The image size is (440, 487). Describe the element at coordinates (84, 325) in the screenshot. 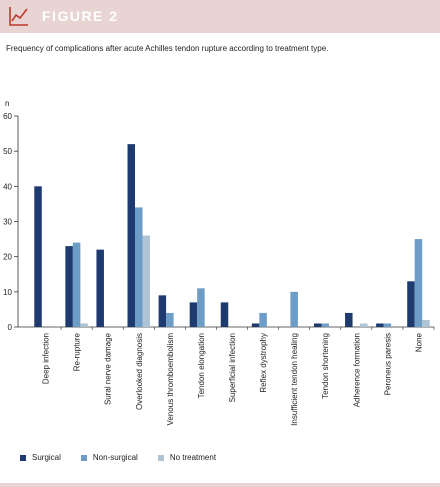

I see `bar-no-treatment-re-rupture` at that location.